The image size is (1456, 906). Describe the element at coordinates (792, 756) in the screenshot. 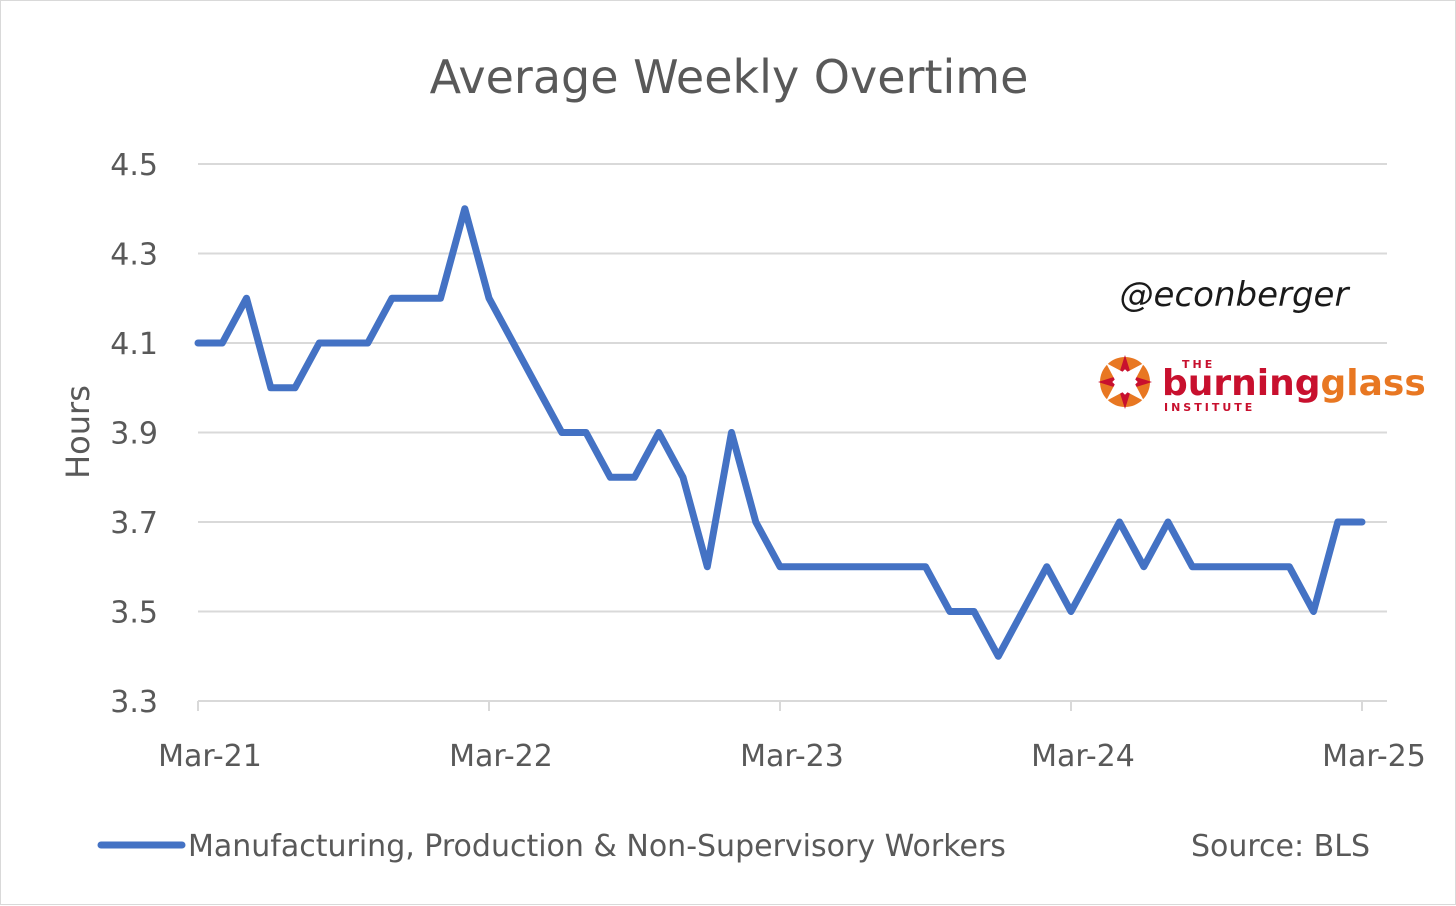

I see `x-tick-label: Mar-23` at that location.